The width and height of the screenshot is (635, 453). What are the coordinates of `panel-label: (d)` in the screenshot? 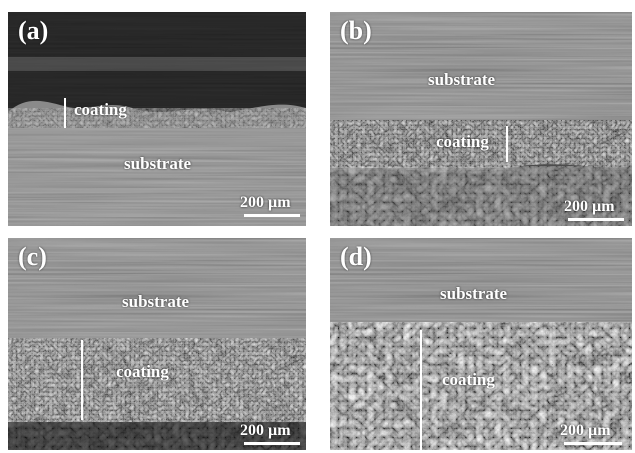 It's located at (356, 256).